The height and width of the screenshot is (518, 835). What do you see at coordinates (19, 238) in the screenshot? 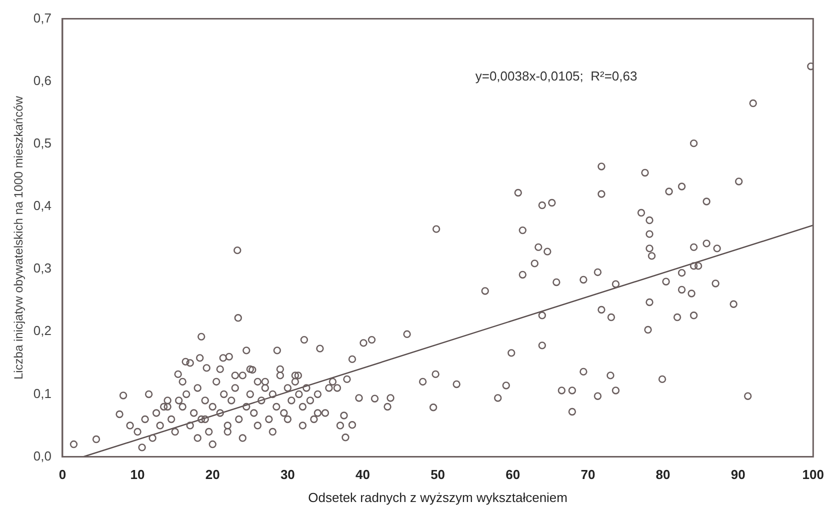
I see `y-axis-title: Liczba inicjatyw obywatelskich na 1000 mieszkańców` at bounding box center [19, 238].